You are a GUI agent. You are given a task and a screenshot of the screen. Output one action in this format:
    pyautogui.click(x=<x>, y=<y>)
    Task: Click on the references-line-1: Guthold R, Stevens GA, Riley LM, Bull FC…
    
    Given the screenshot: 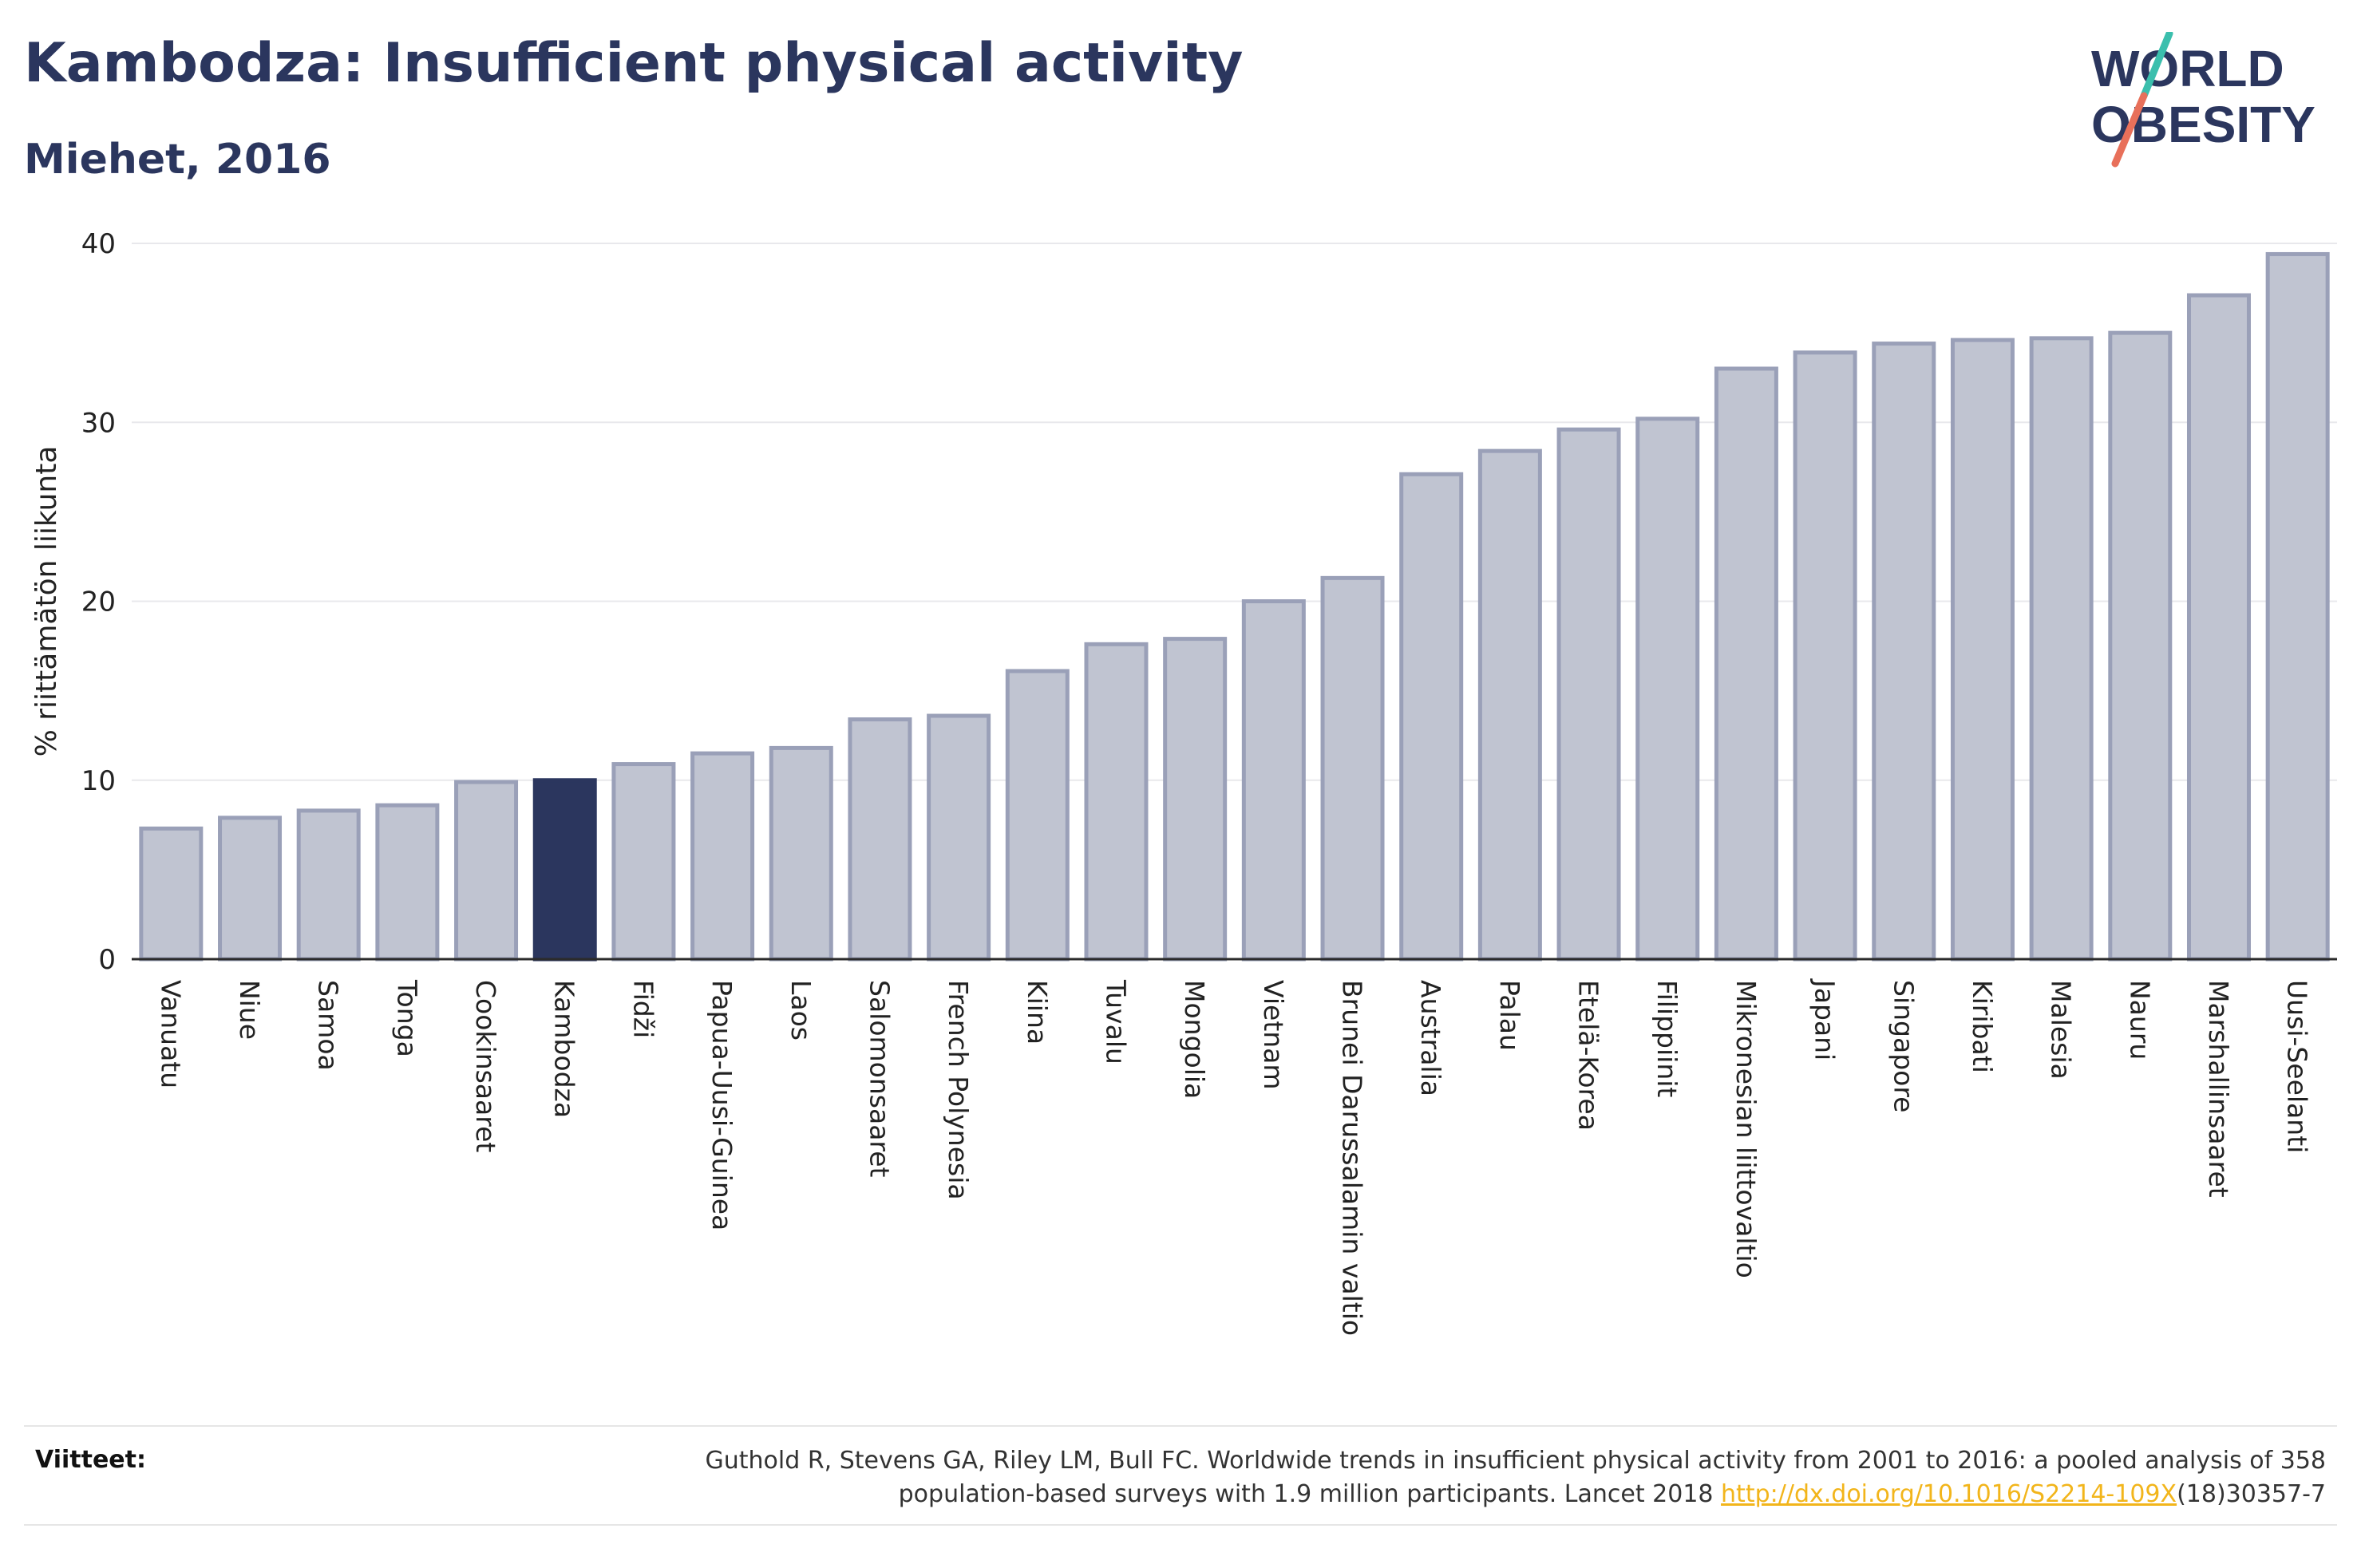 What is the action you would take?
    pyautogui.click(x=1515, y=1461)
    